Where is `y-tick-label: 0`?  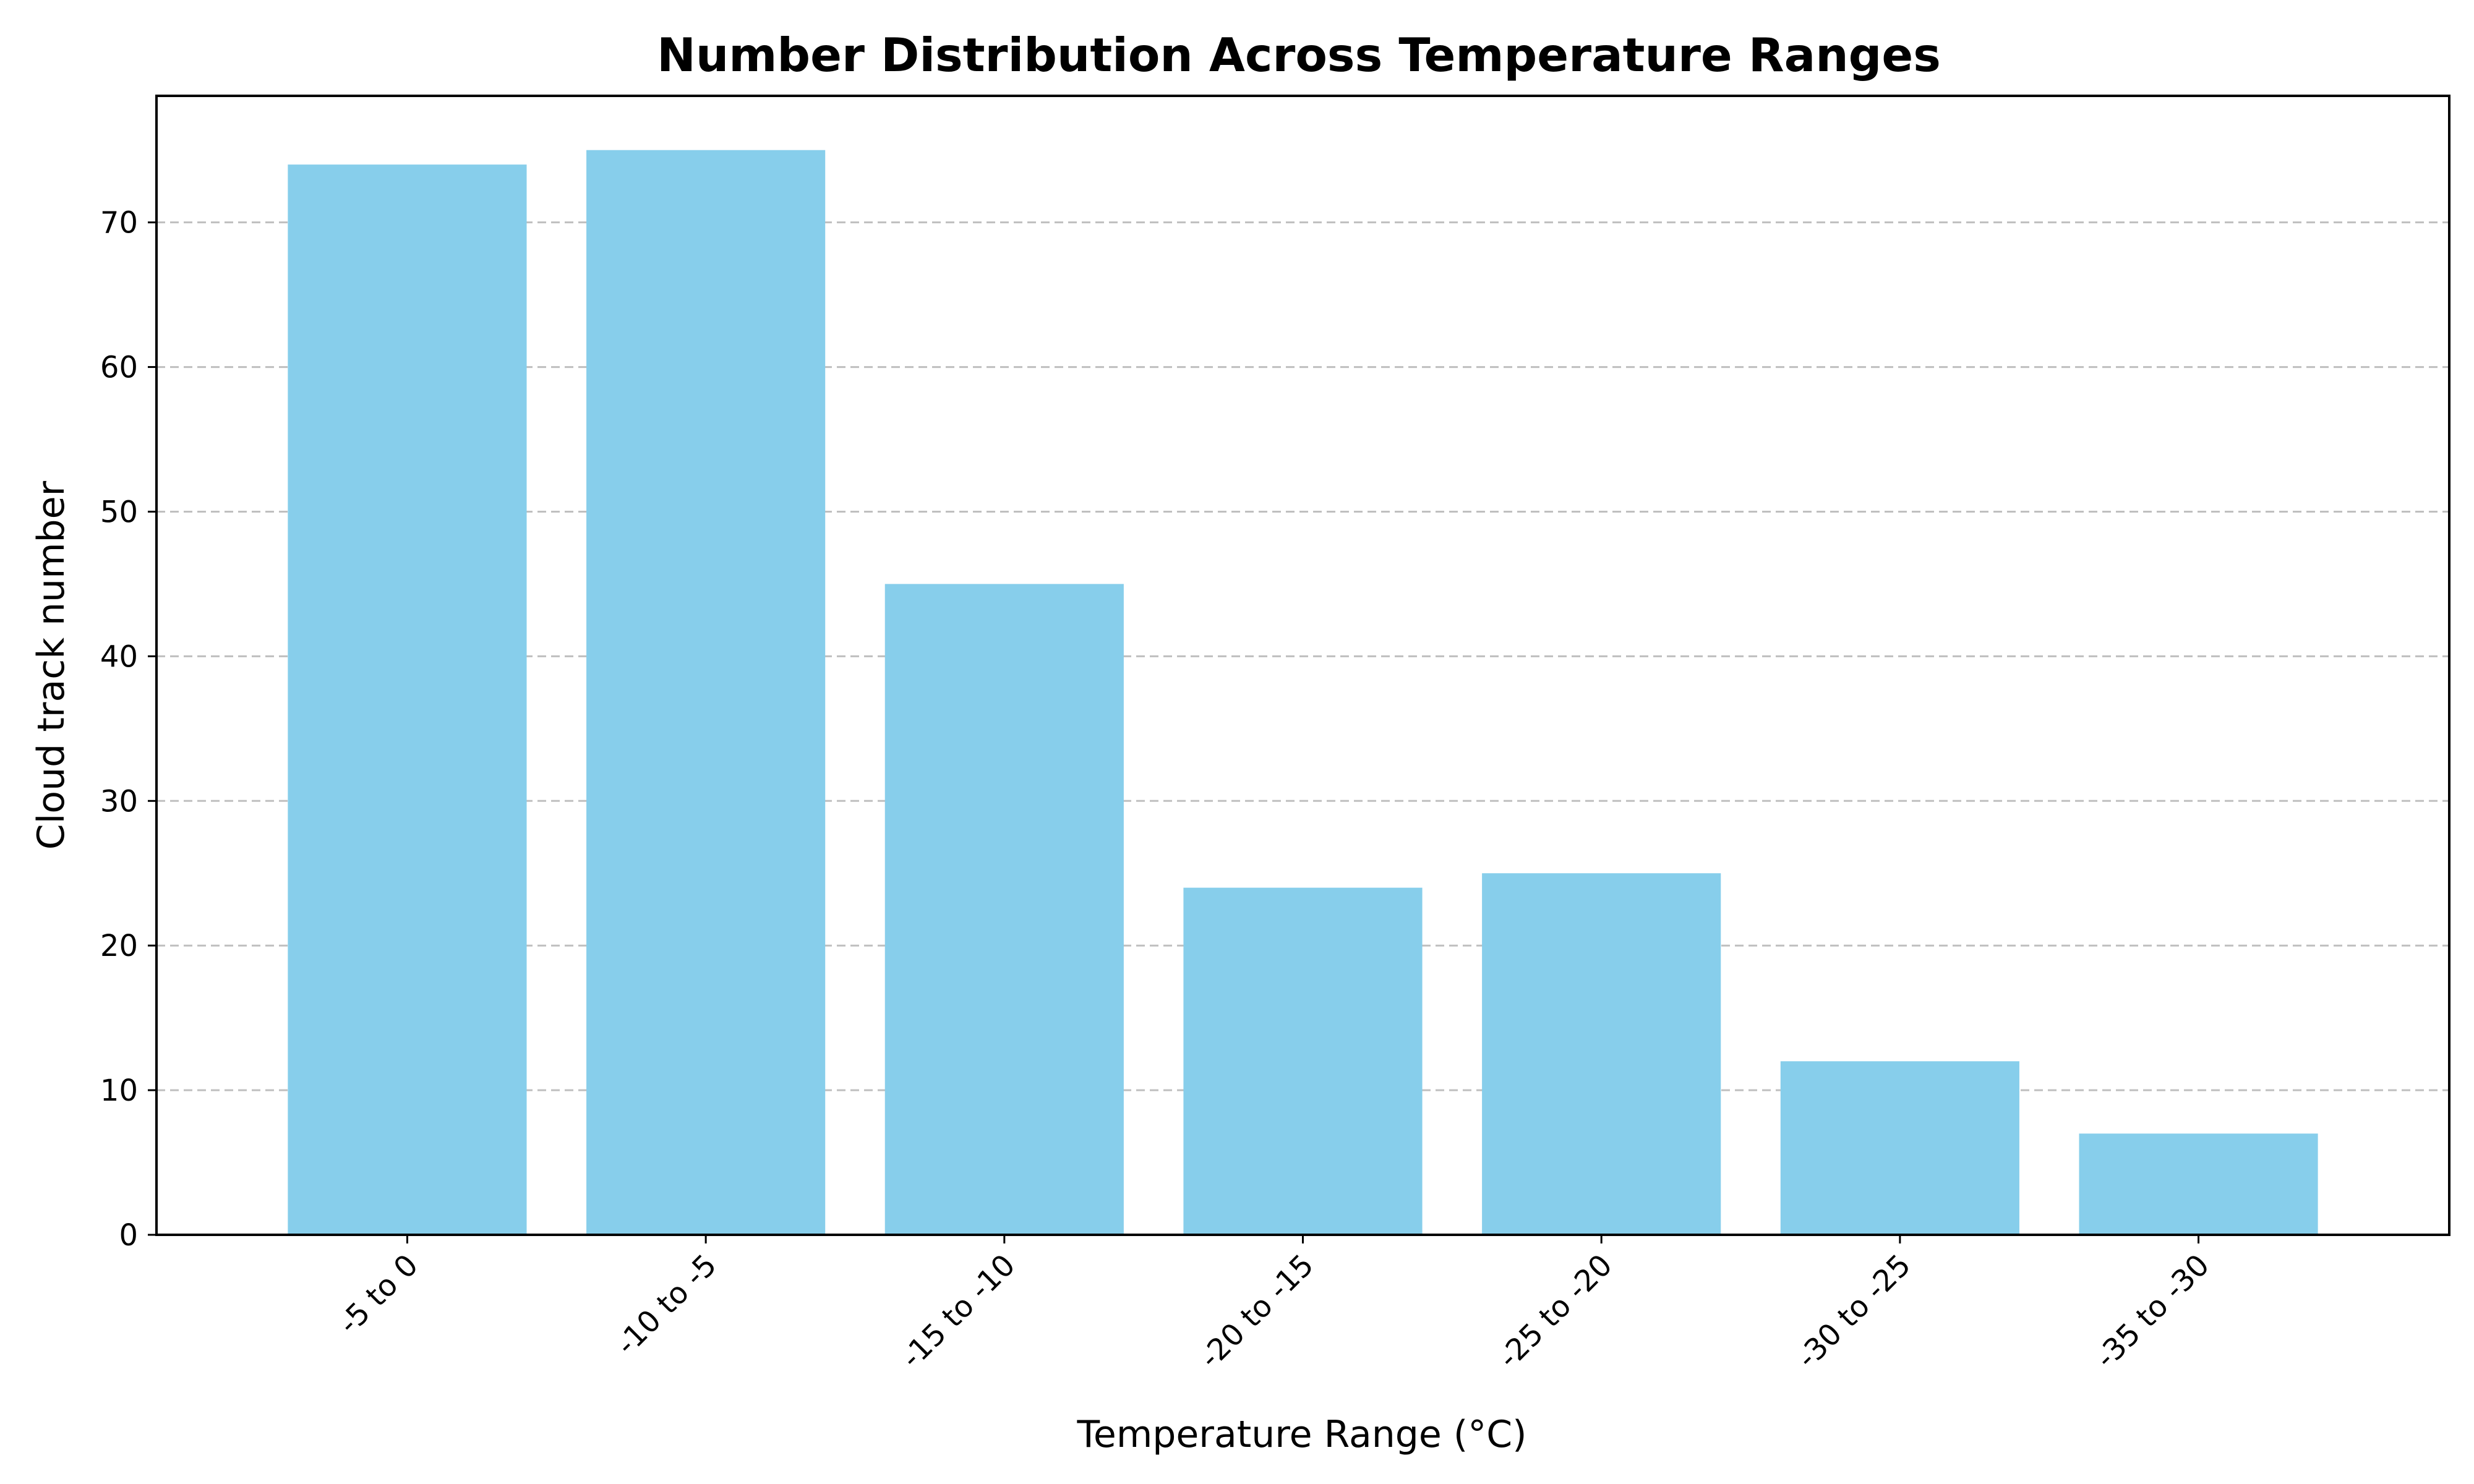 y-tick-label: 0 is located at coordinates (128, 1235).